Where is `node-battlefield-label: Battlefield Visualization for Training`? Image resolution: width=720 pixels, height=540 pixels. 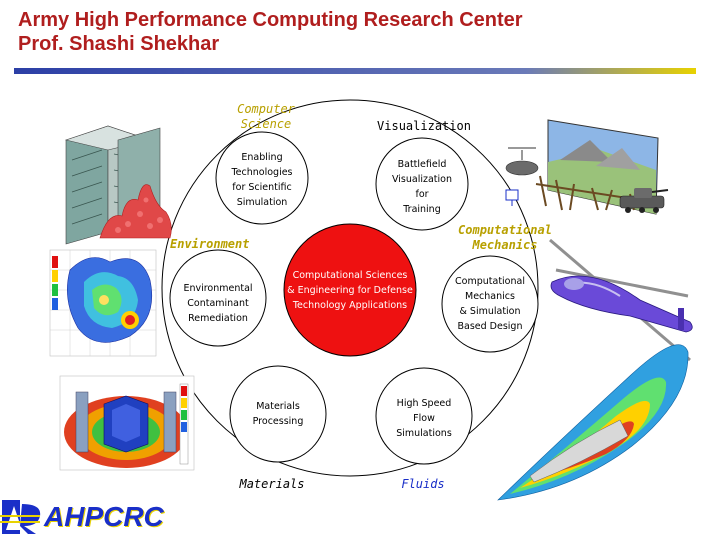 node-battlefield-label: Battlefield Visualization for Training is located at coordinates (422, 187).